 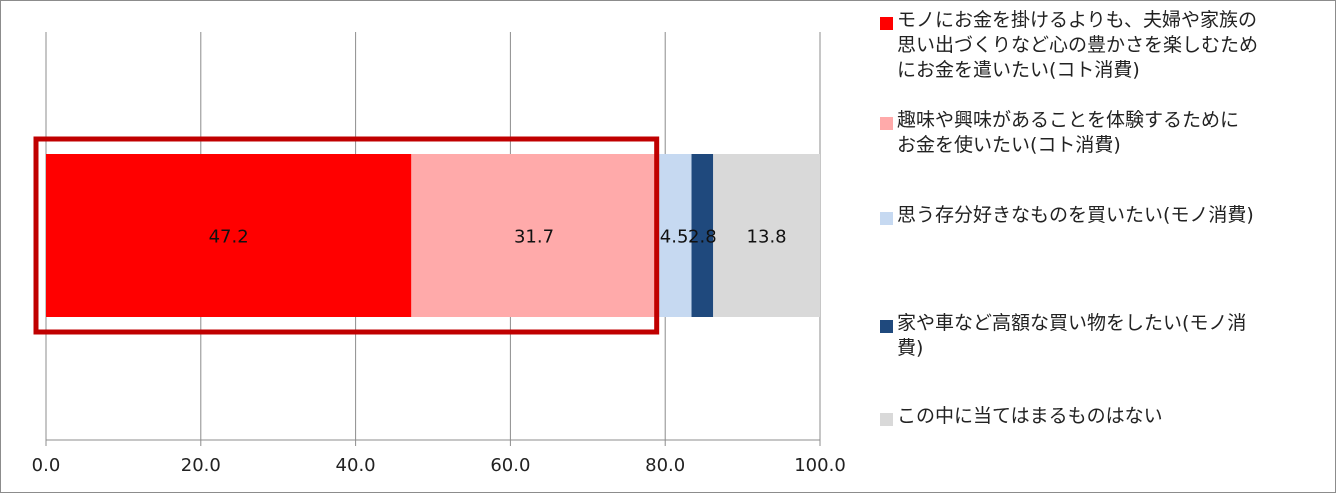 What do you see at coordinates (1068, 120) in the screenshot?
I see `legend-line: 趣味や興味があることを体験するために` at bounding box center [1068, 120].